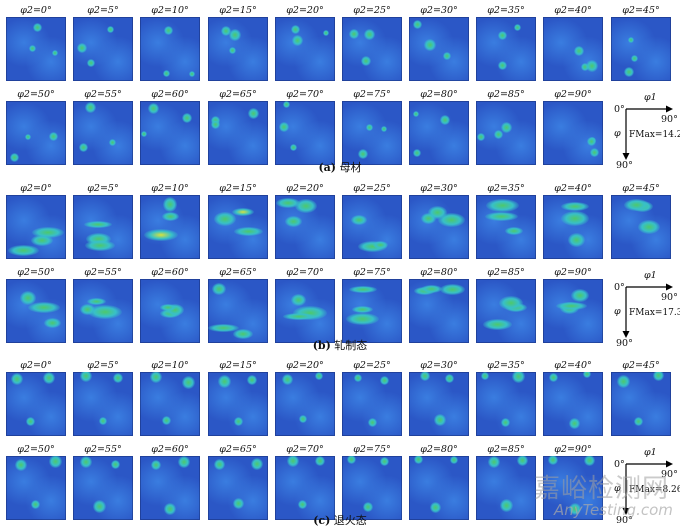 The width and height of the screenshot is (680, 531). What do you see at coordinates (305, 10) in the screenshot?
I see `section-label: φ2=20°` at bounding box center [305, 10].